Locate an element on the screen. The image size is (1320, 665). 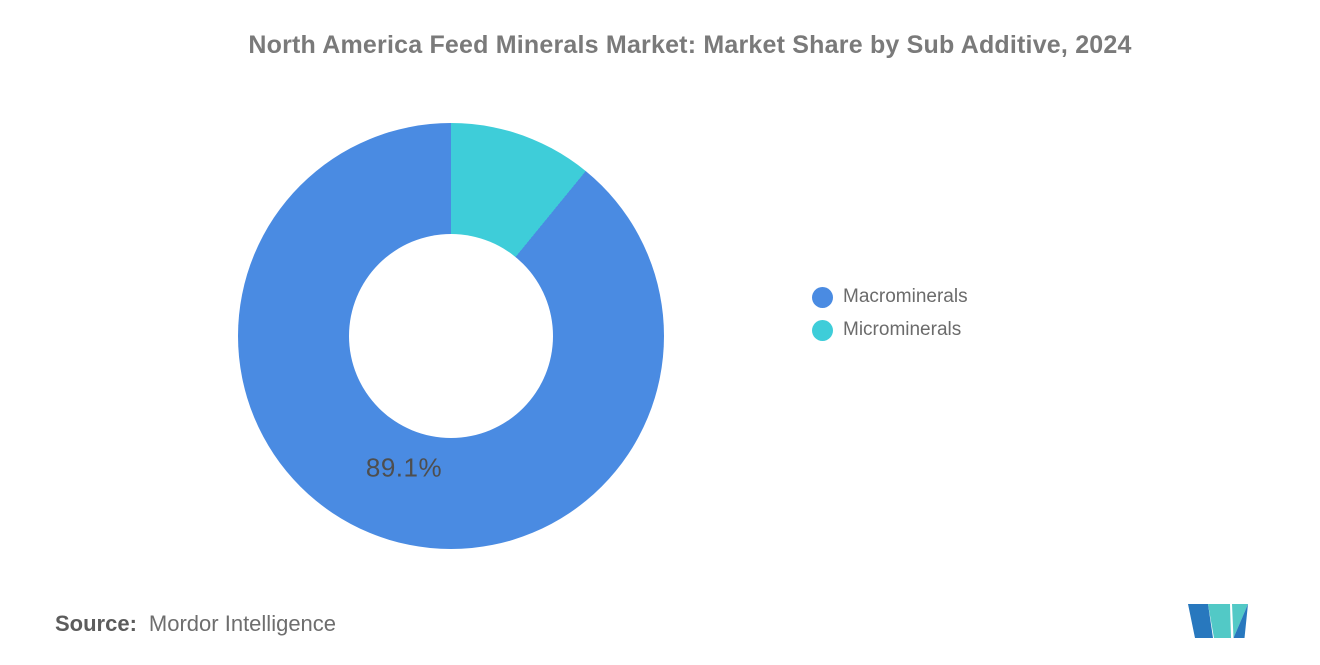
logo-left-blue-band is located at coordinates (1200, 621).